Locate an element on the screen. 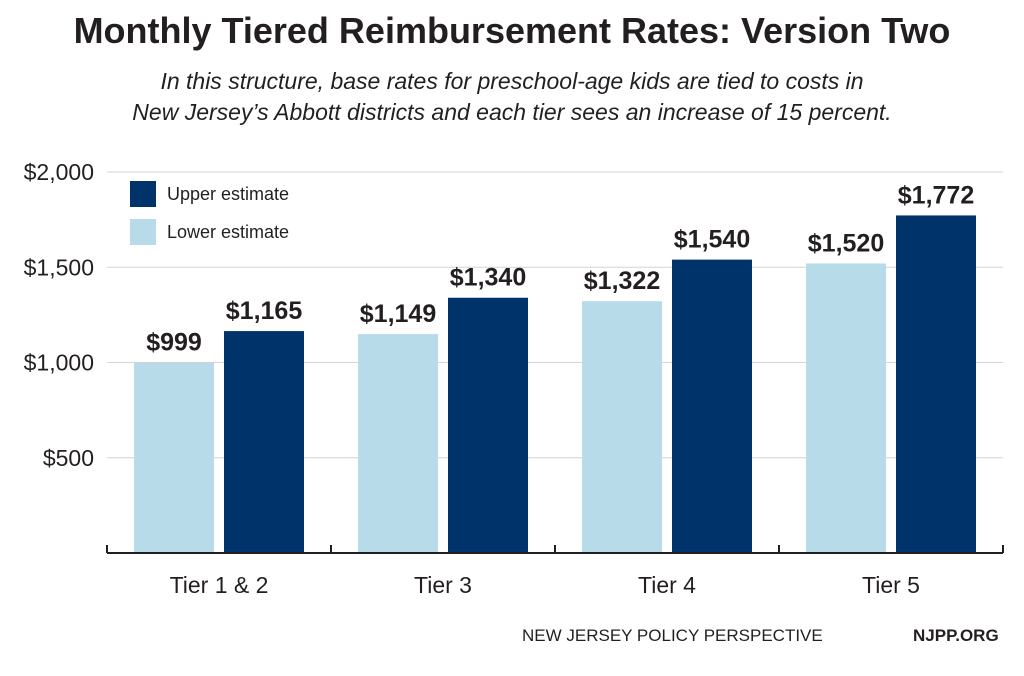 This screenshot has width=1024, height=676. legend-label: Upper estimate is located at coordinates (228, 194).